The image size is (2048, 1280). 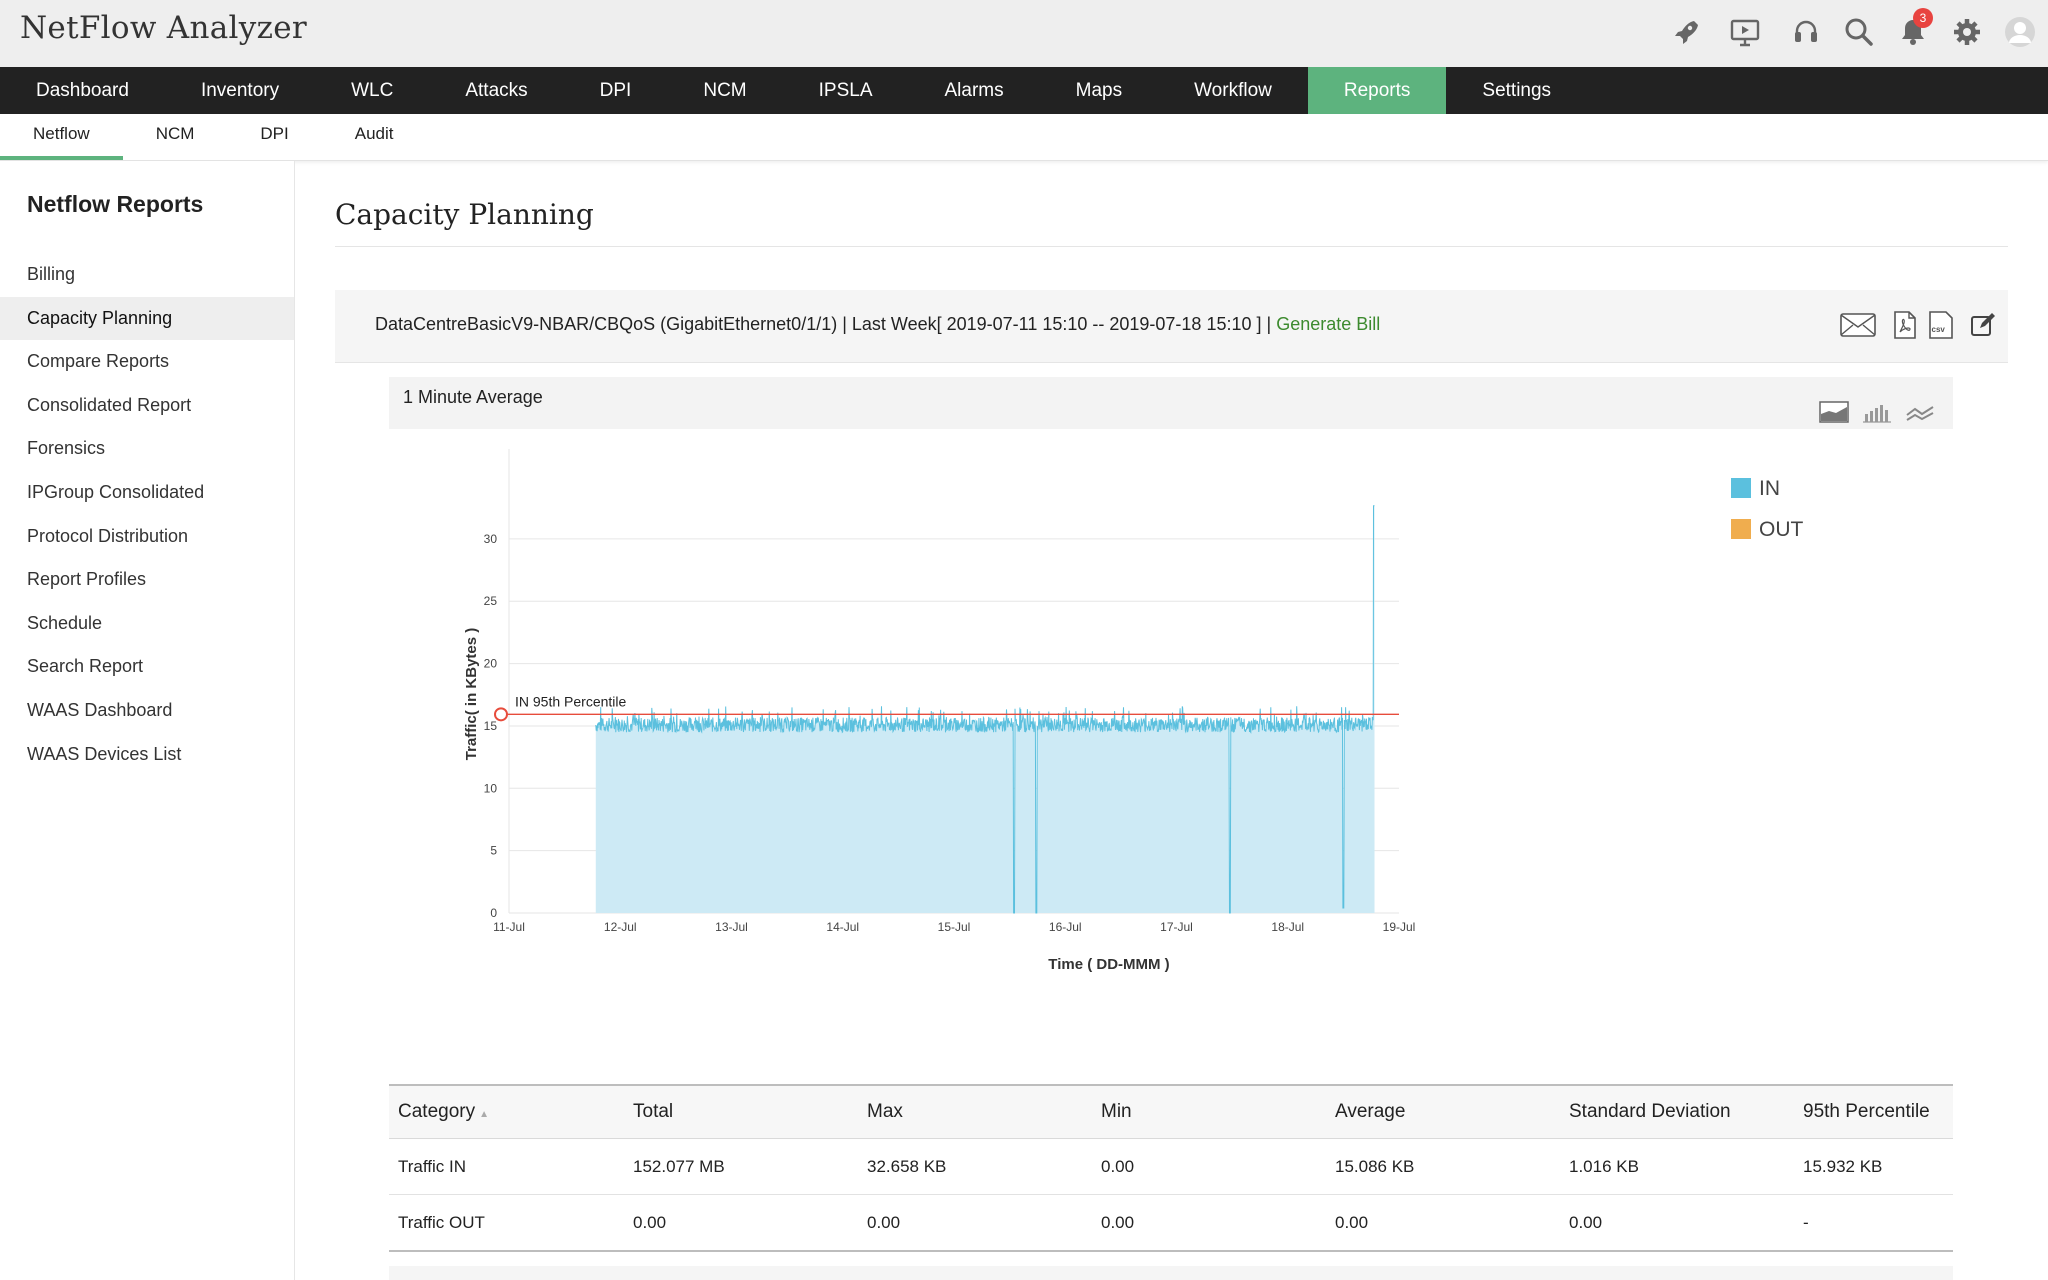 What do you see at coordinates (1939, 329) in the screenshot?
I see `svg-text: csv` at bounding box center [1939, 329].